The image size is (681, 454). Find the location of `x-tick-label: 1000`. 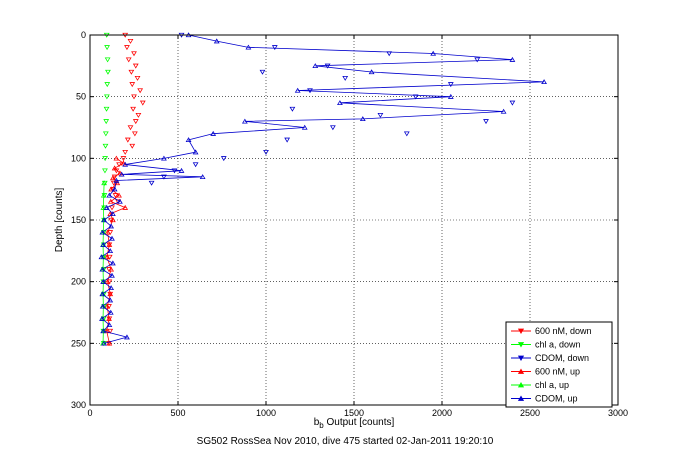

x-tick-label: 1000 is located at coordinates (266, 413).